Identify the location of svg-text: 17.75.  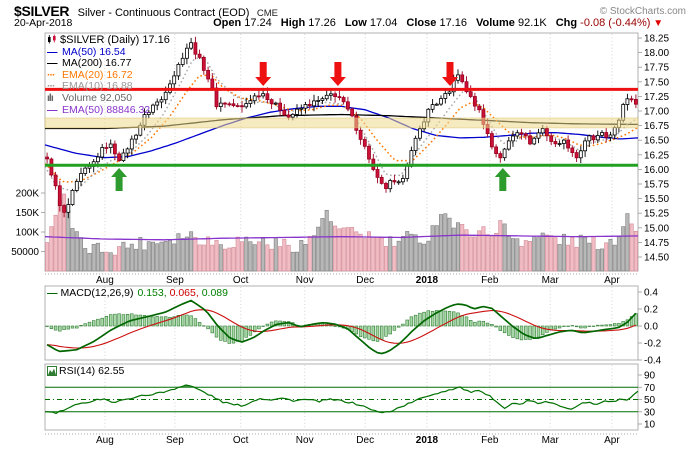
(656, 68).